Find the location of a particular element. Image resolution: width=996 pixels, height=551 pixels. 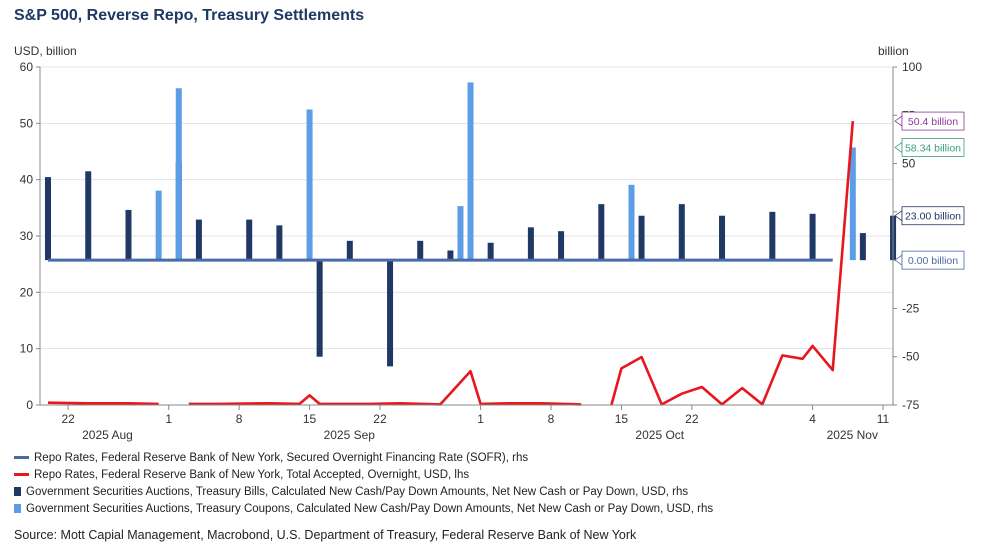

x-axis-month-label: 2025 Aug is located at coordinates (107, 435).